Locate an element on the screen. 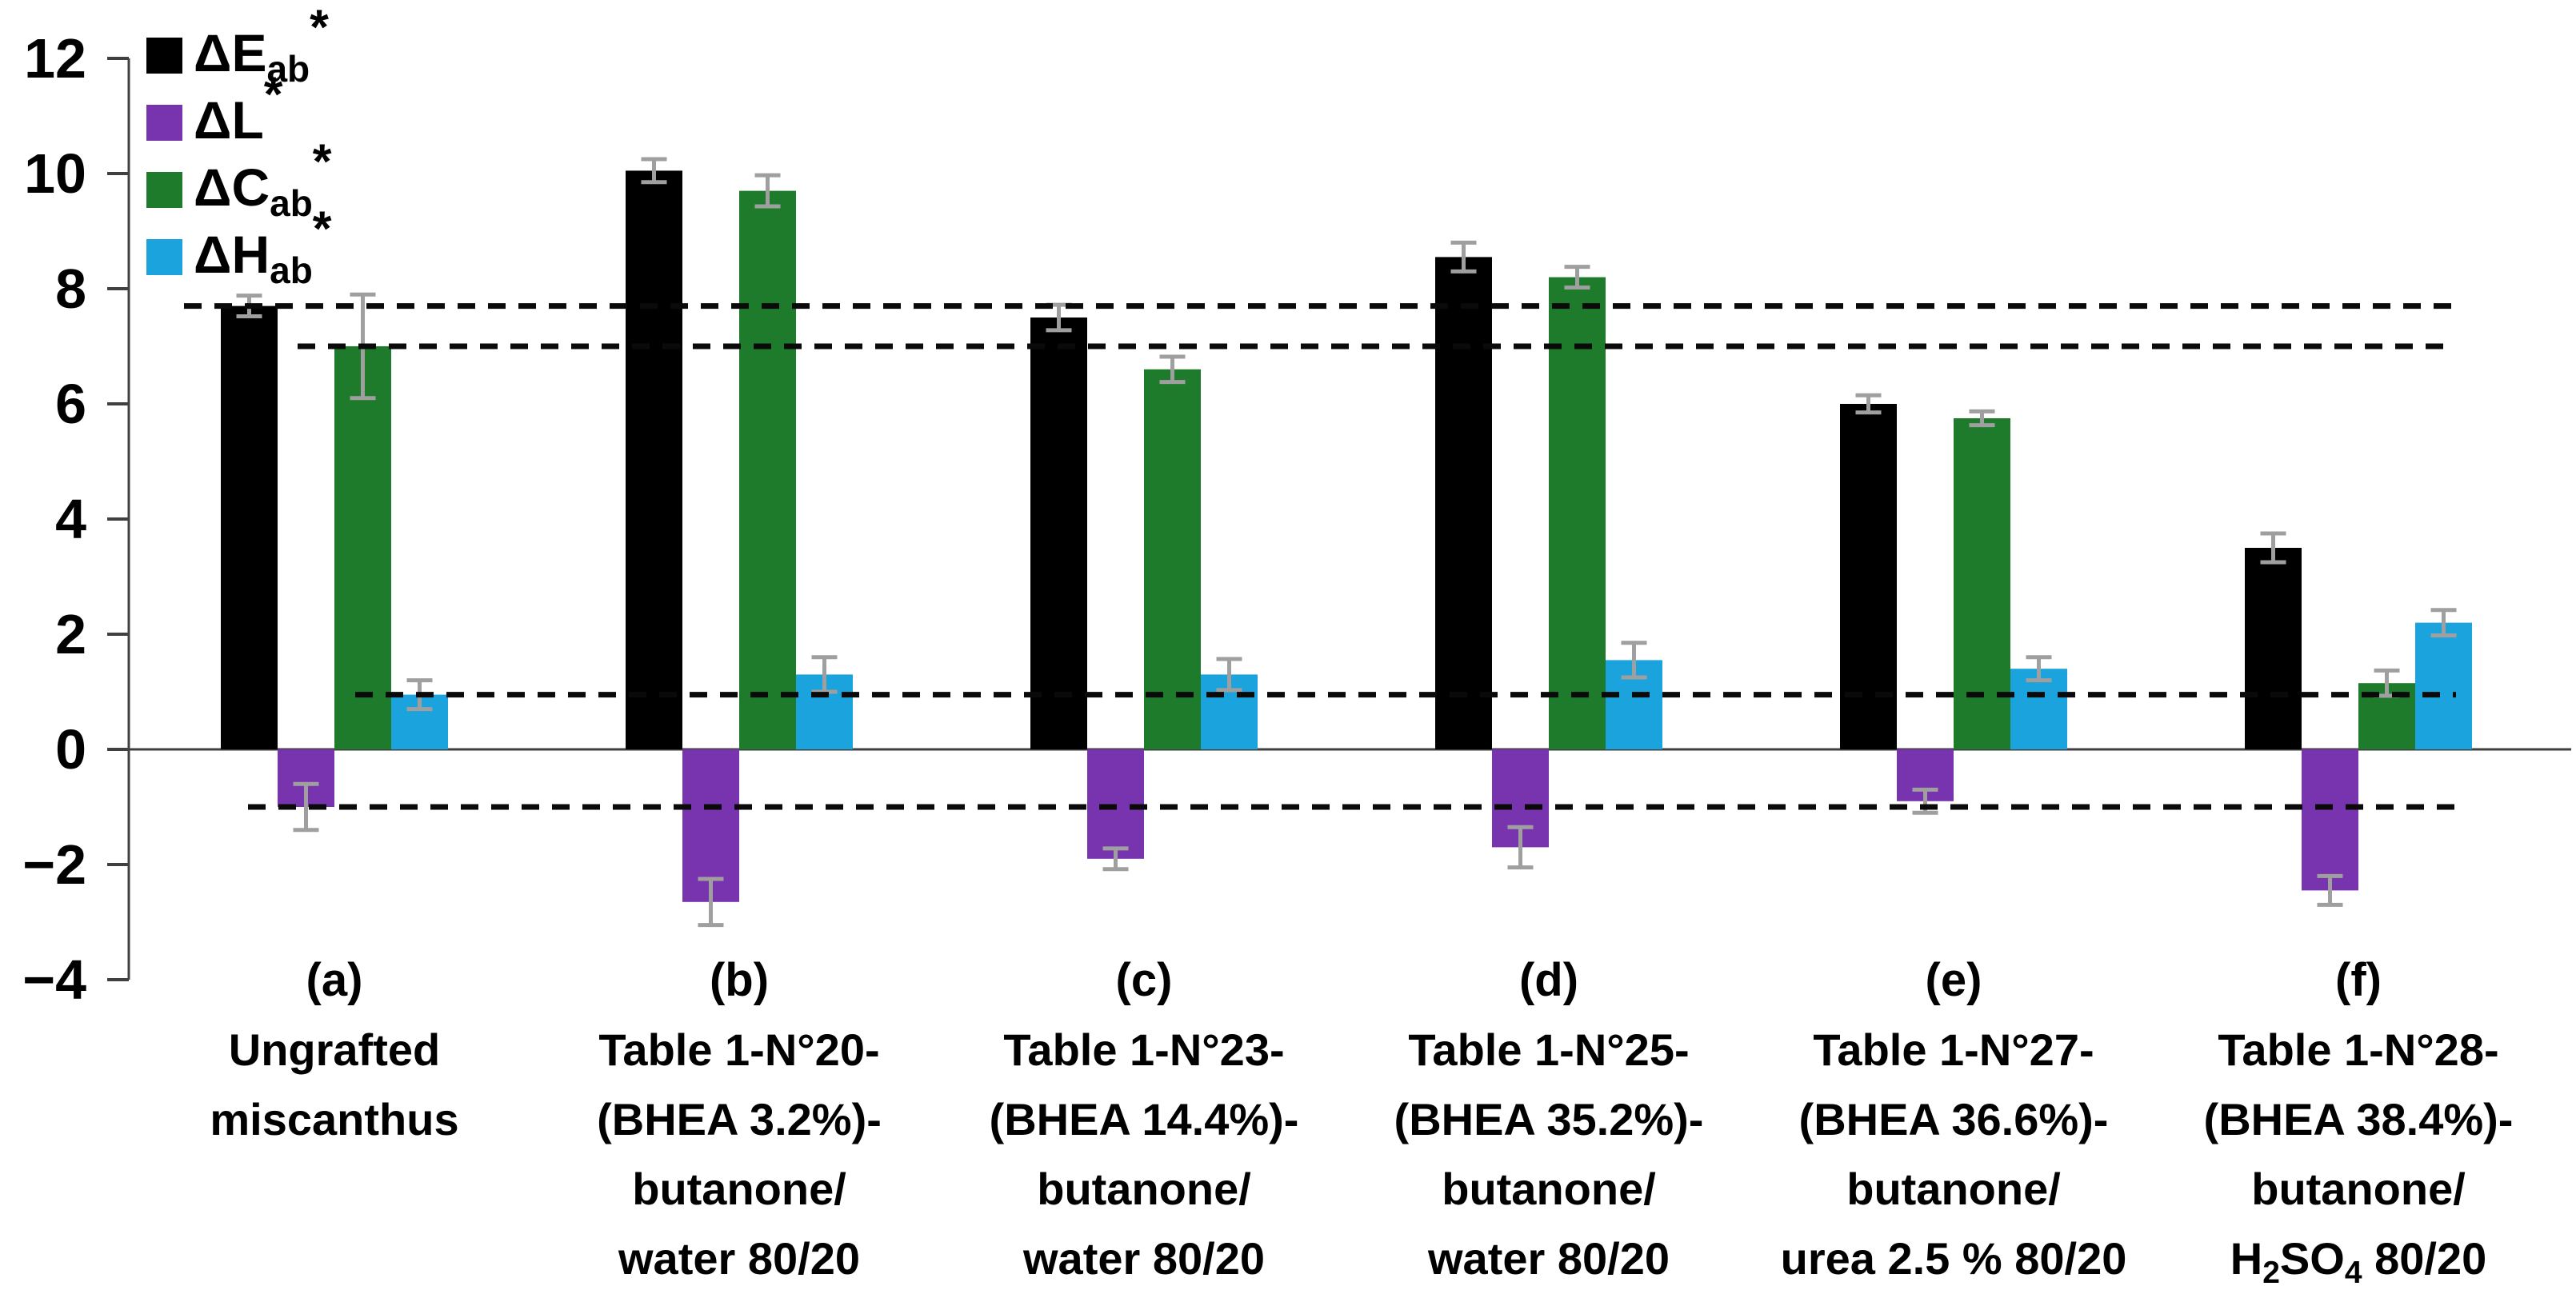 This screenshot has height=1298, width=2576. error-bar-delta-l-a is located at coordinates (306, 807).